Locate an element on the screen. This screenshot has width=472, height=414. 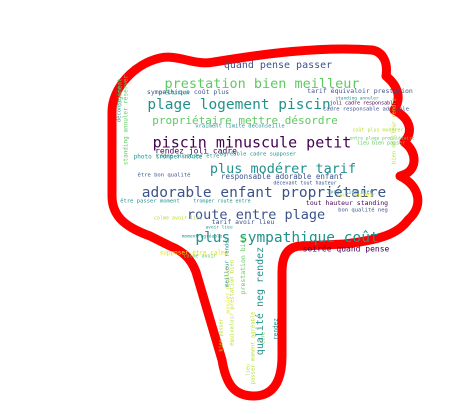
word-cloud-term: agréable cadre supposer is located at coordinates (258, 154).